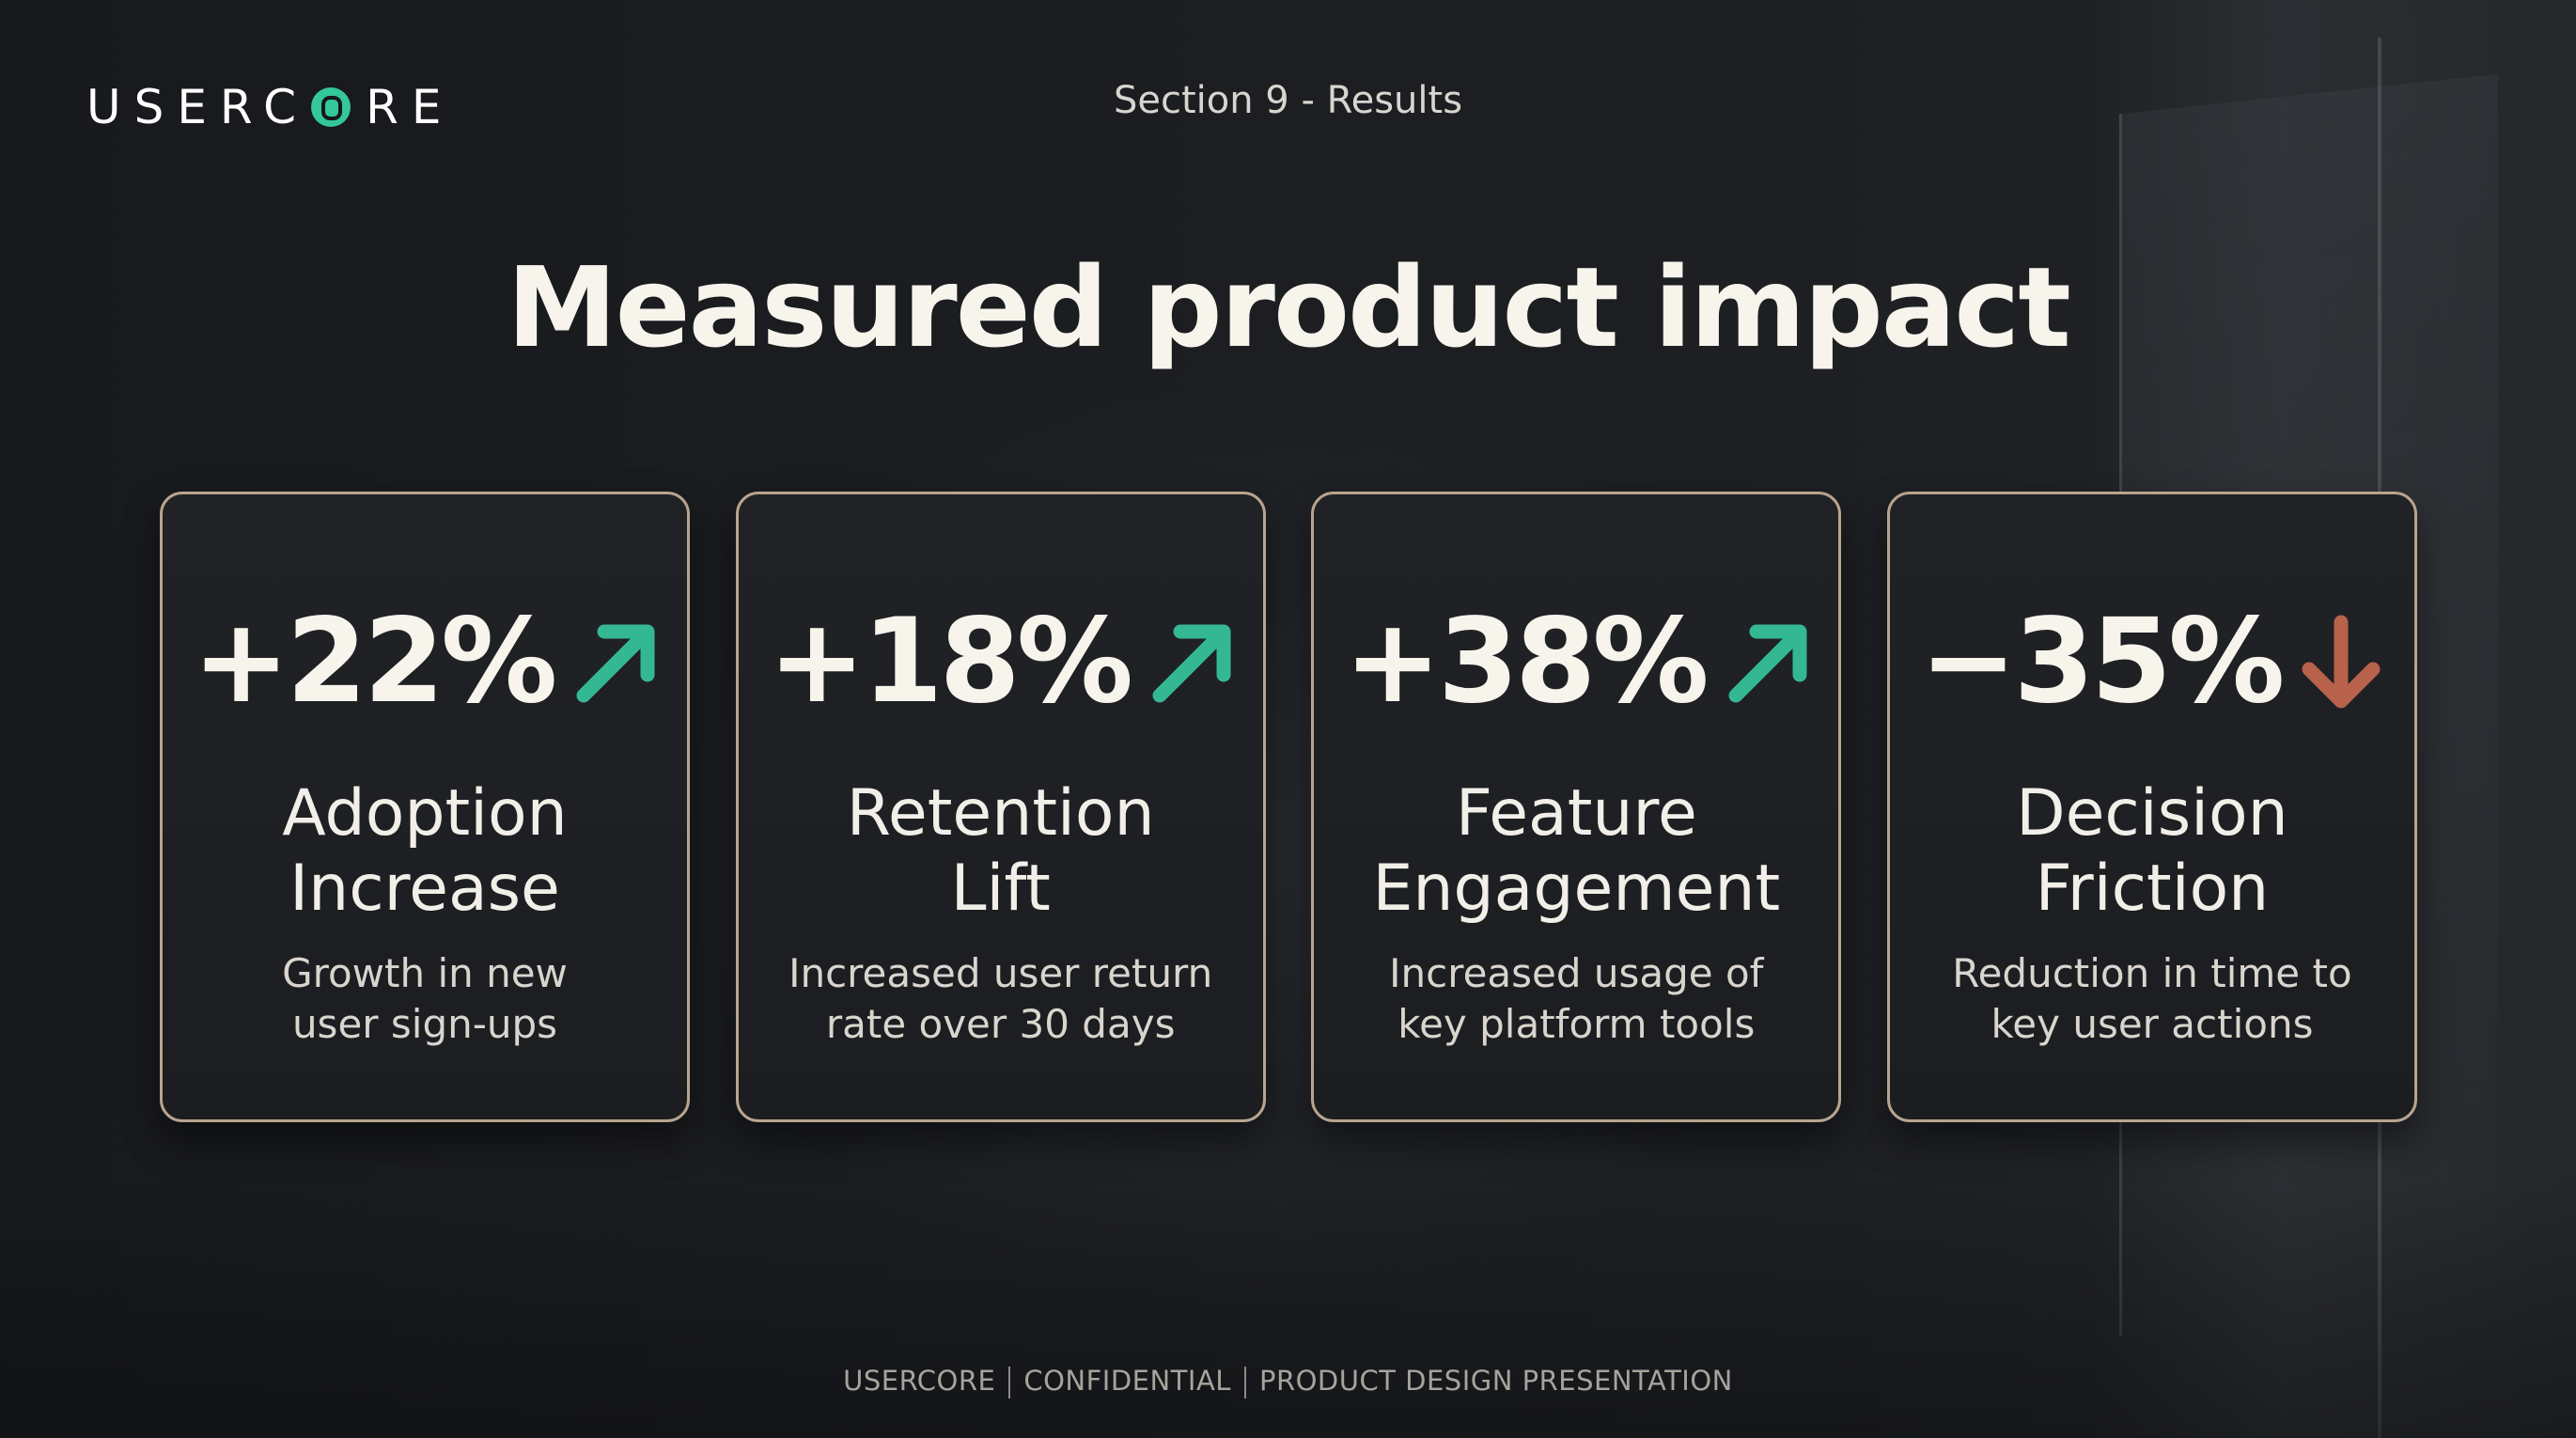  I want to click on metric-row: +22%, so click(425, 661).